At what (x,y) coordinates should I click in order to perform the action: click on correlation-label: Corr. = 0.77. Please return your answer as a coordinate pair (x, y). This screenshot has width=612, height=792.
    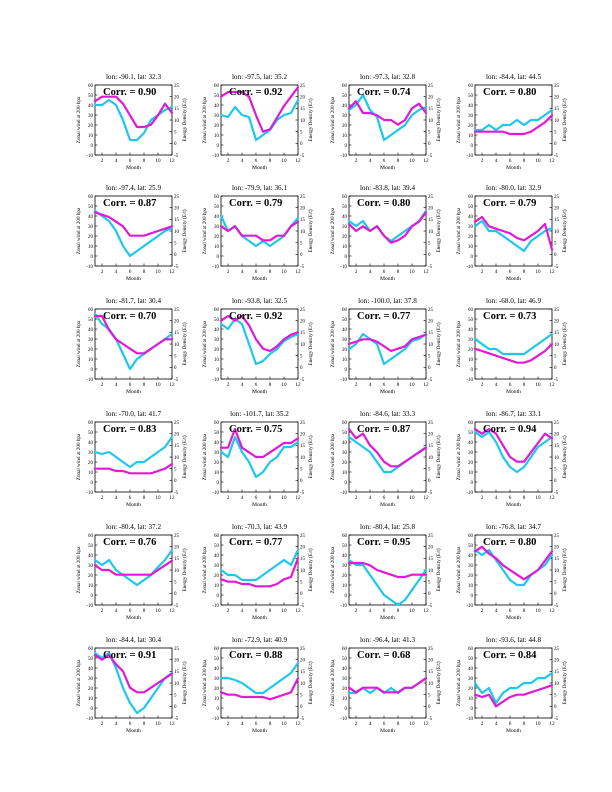
    Looking at the image, I should click on (383, 316).